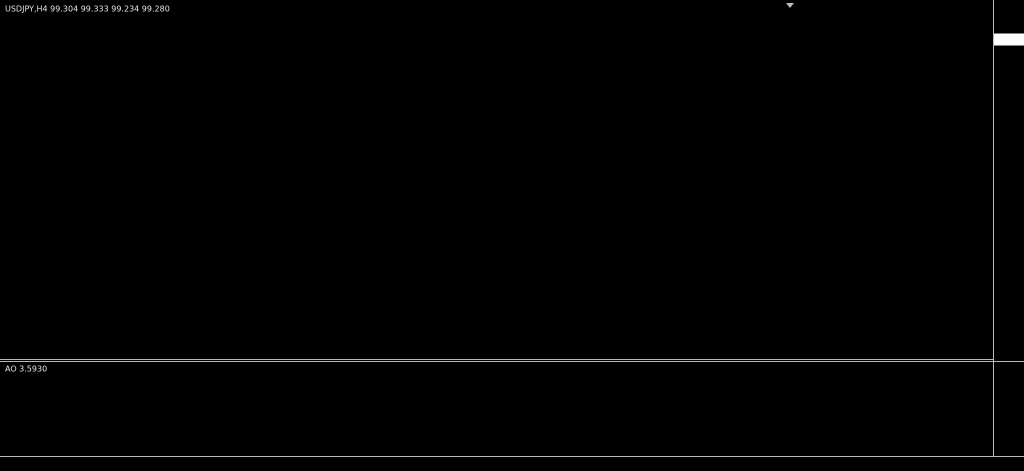 The image size is (1024, 471). I want to click on indicator-title: AO 3.5930, so click(26, 369).